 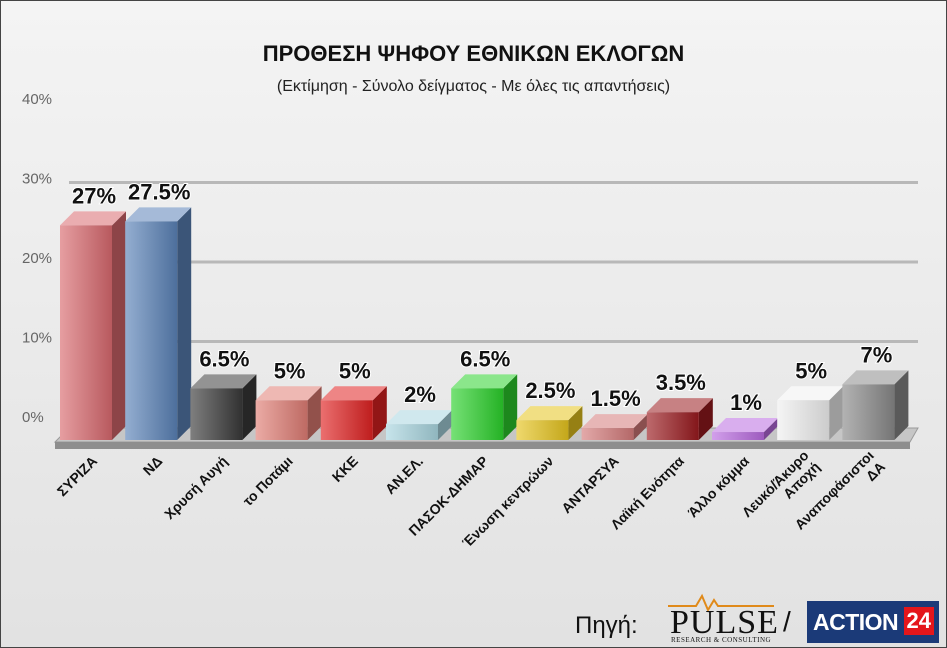 I want to click on data-label: 7%, so click(x=877, y=354).